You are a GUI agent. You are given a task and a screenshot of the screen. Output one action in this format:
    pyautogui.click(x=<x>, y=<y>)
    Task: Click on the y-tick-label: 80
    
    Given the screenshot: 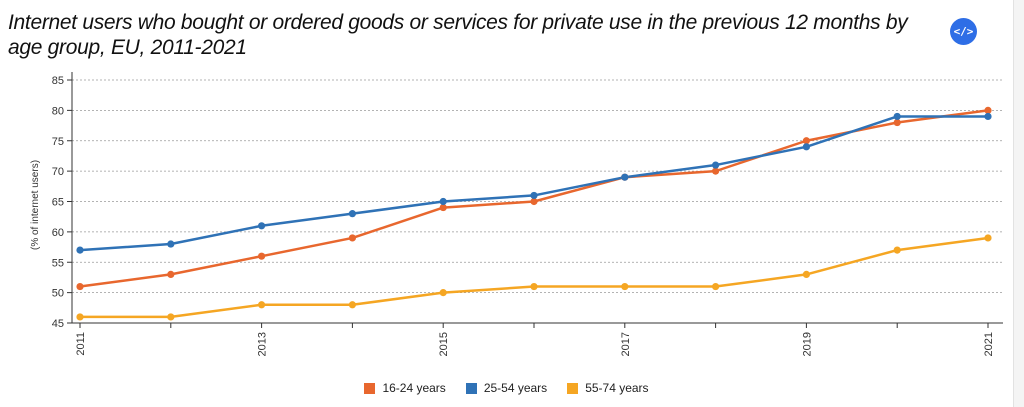 What is the action you would take?
    pyautogui.click(x=58, y=111)
    